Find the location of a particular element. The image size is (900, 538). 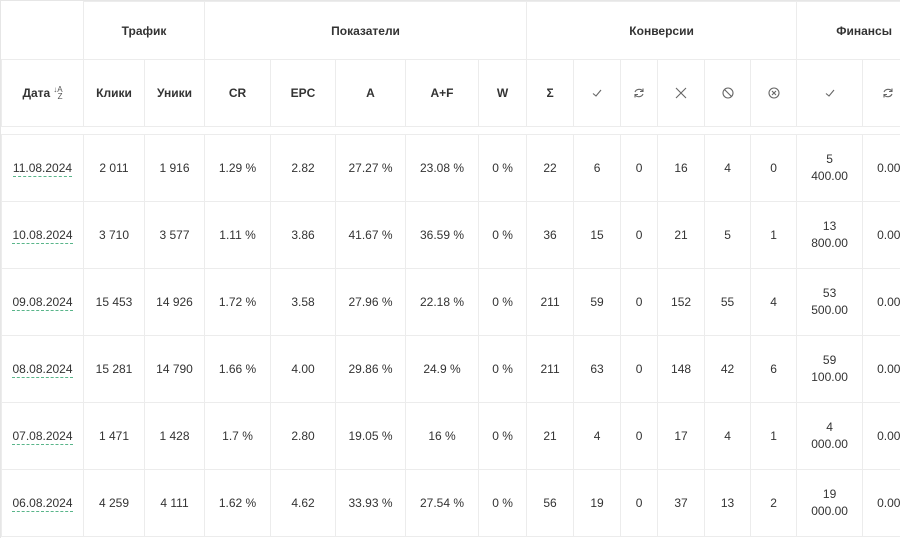

date-cell: 06.08.2024 is located at coordinates (42, 503).